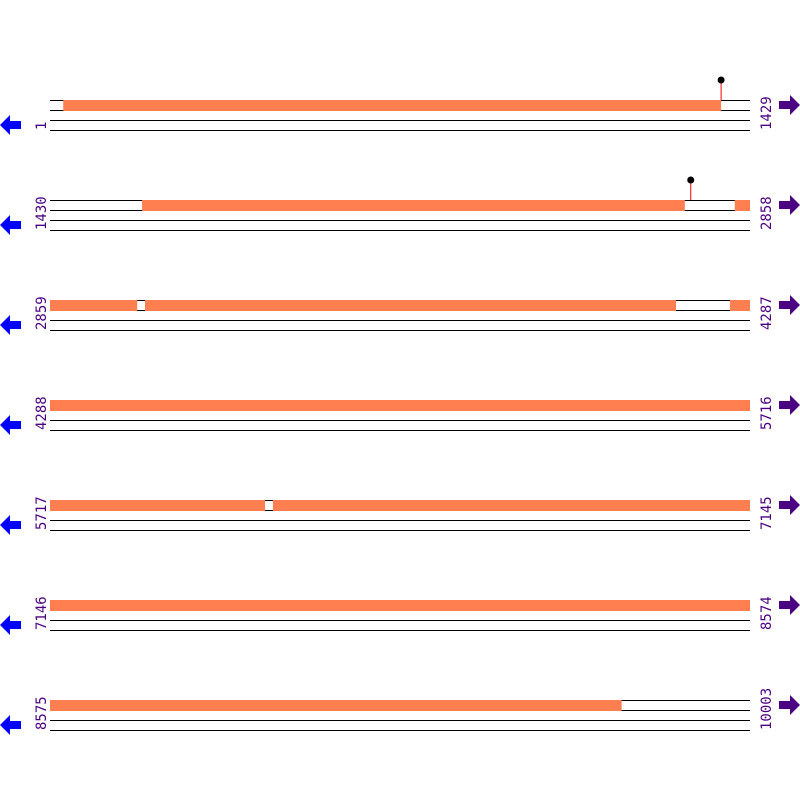 This screenshot has width=800, height=800. What do you see at coordinates (42, 213) in the screenshot?
I see `row-start-label: 1430` at bounding box center [42, 213].